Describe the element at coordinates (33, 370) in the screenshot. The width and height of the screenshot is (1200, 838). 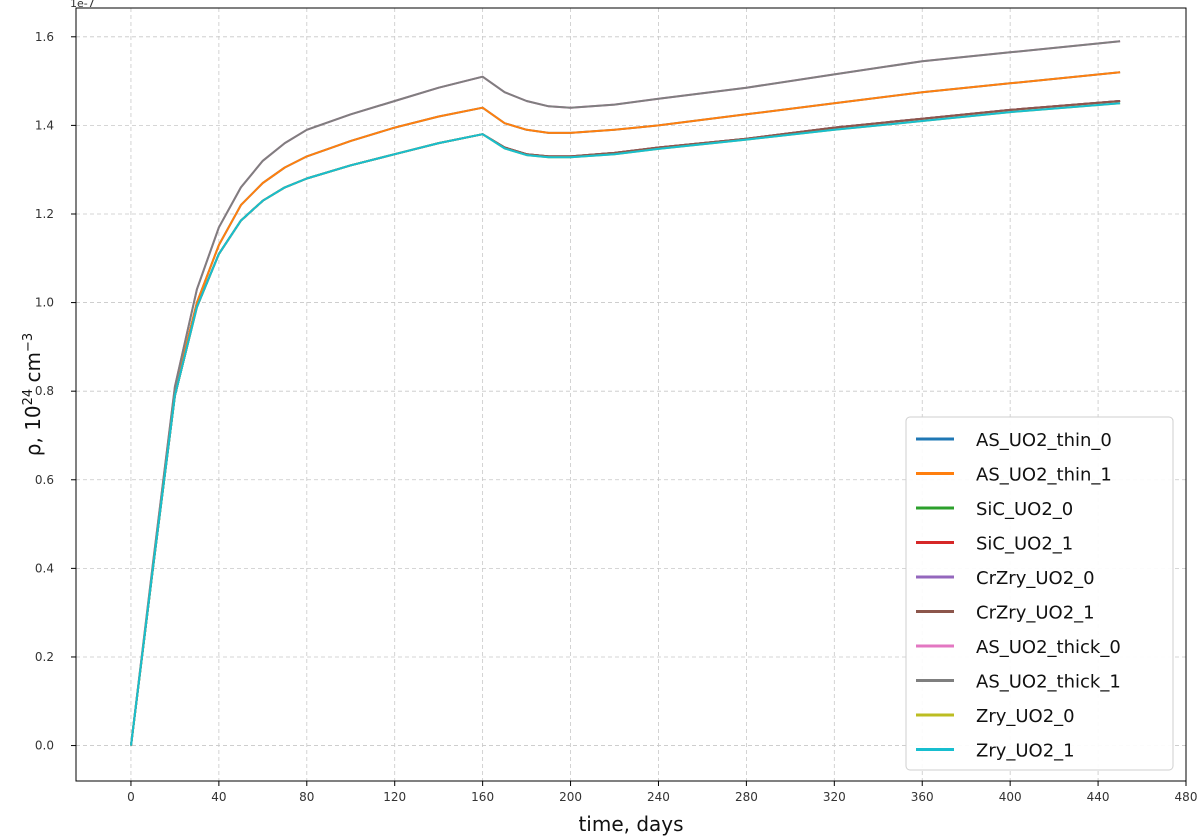
I see `y-axis-label-unit: cm` at that location.